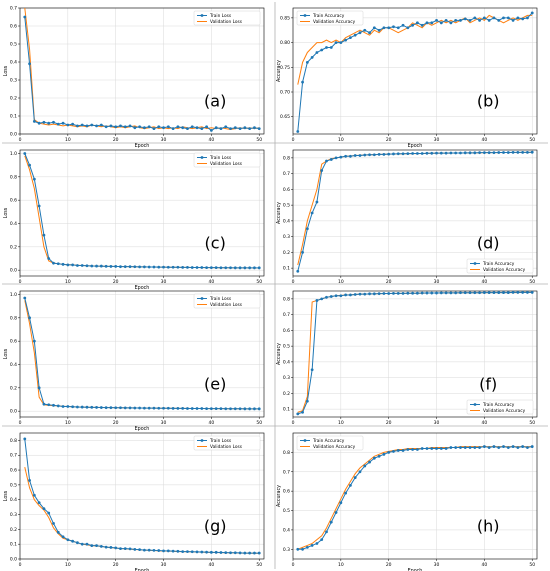 The height and width of the screenshot is (571, 550). I want to click on legend-swatch-marker, so click(475, 263).